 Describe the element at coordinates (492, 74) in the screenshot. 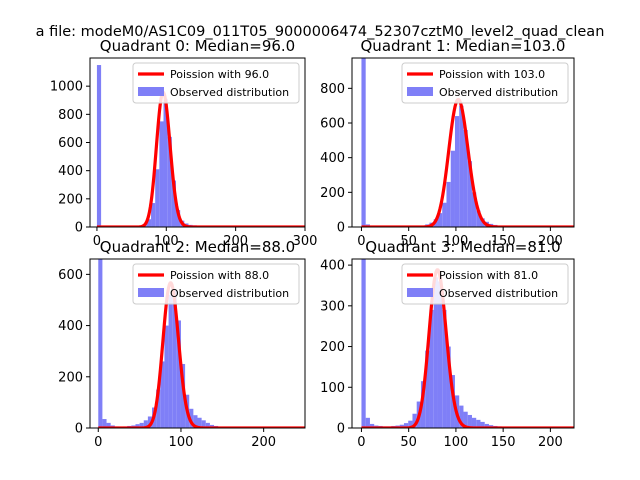

I see `legend-poisson-label: Poission with 103.0` at that location.